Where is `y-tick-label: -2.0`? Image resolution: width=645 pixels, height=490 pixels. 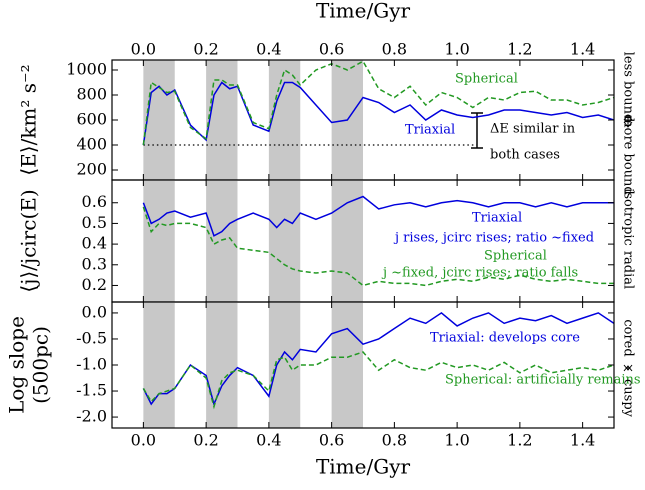
y-tick-label: -2.0 is located at coordinates (91, 416).